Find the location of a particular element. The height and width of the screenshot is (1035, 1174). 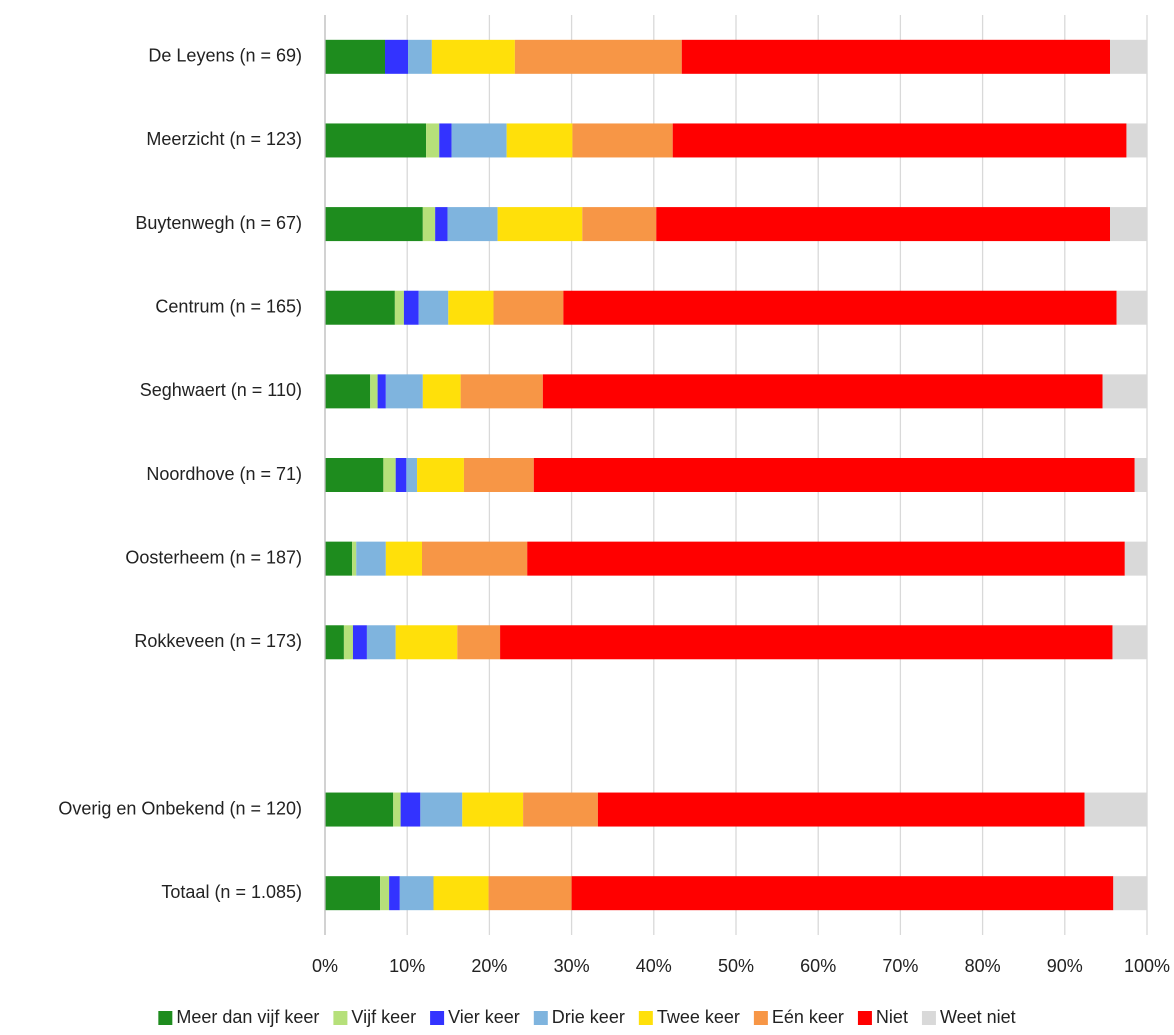

x-tick-label: 90% is located at coordinates (1065, 966).